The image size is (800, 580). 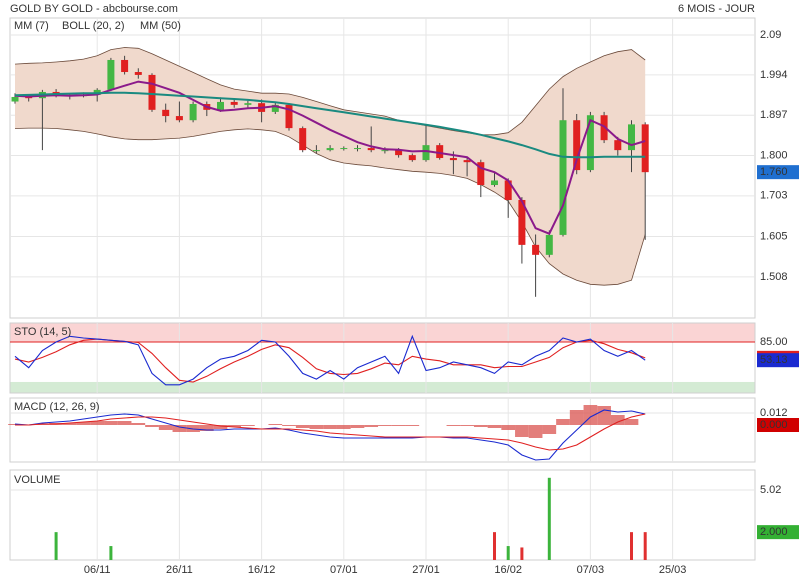 What do you see at coordinates (37, 480) in the screenshot?
I see `panel-title: VOLUME` at bounding box center [37, 480].